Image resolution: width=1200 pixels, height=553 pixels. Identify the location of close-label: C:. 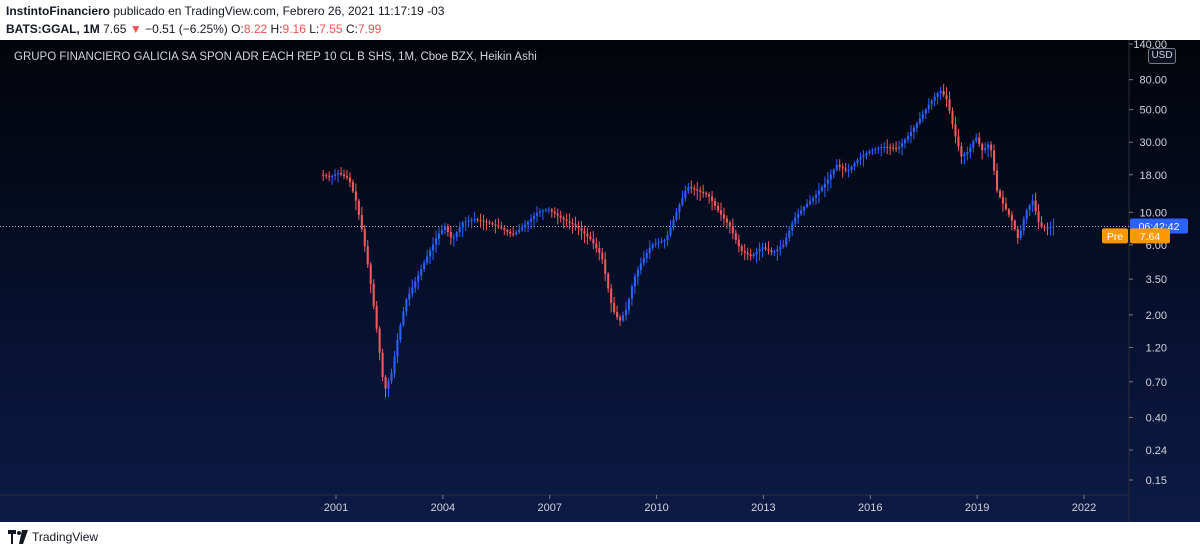
(351, 29).